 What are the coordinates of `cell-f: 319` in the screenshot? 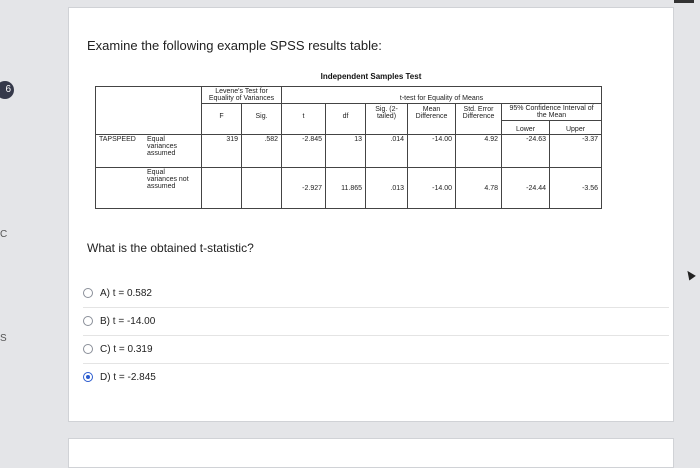 It's located at (221, 151).